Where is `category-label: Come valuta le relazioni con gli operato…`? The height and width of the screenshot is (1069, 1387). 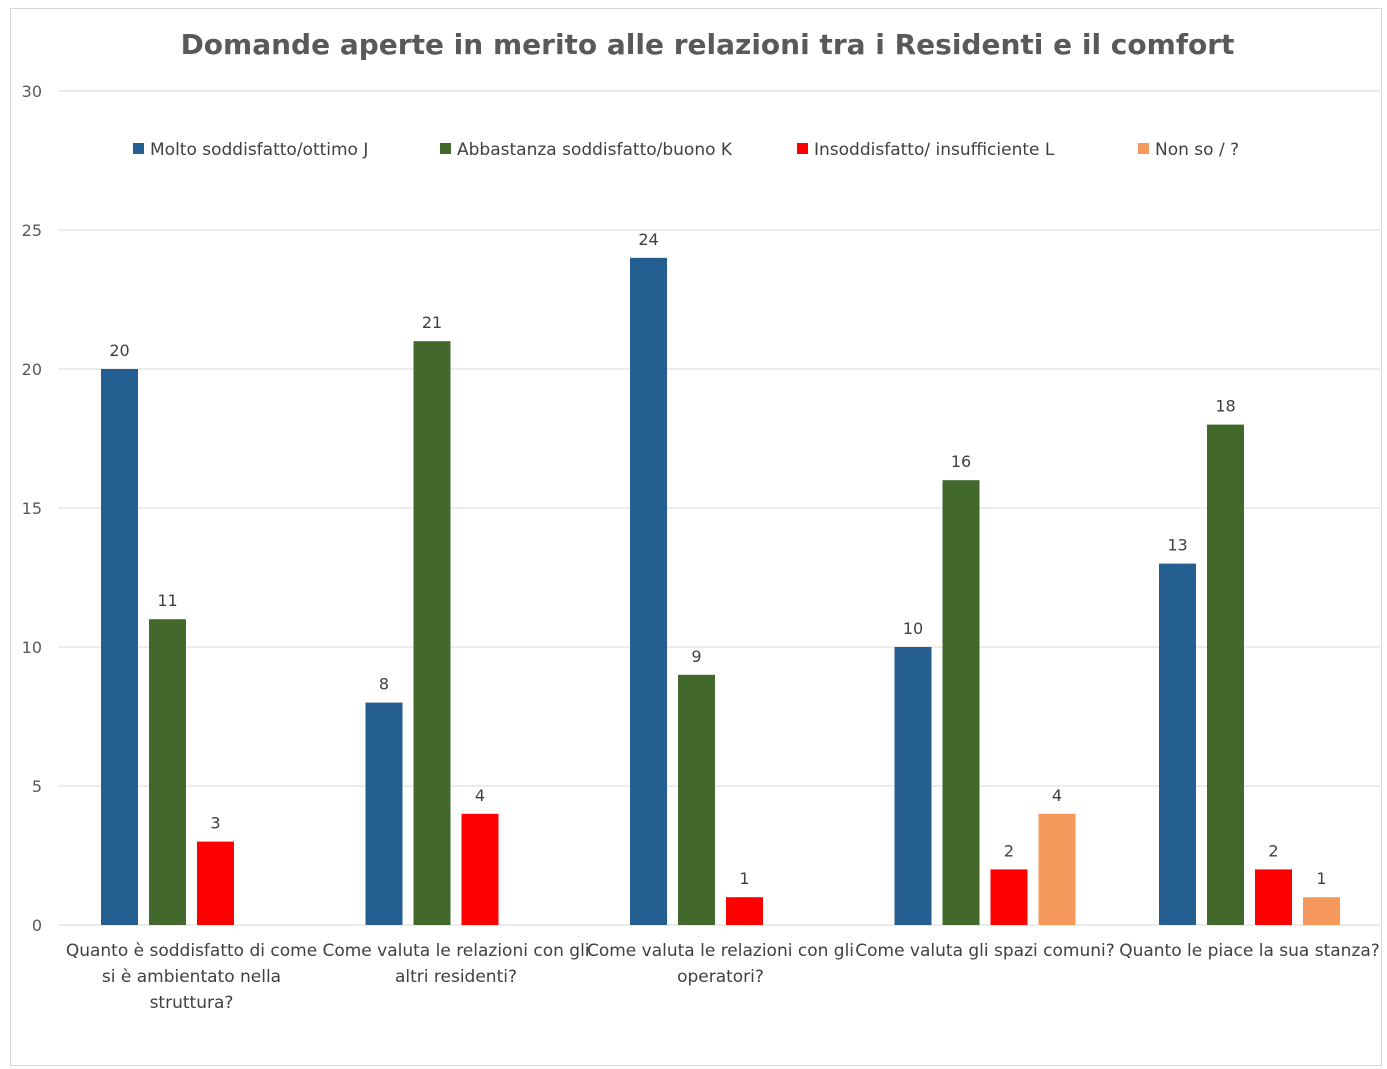 category-label: Come valuta le relazioni con gli operato… is located at coordinates (720, 964).